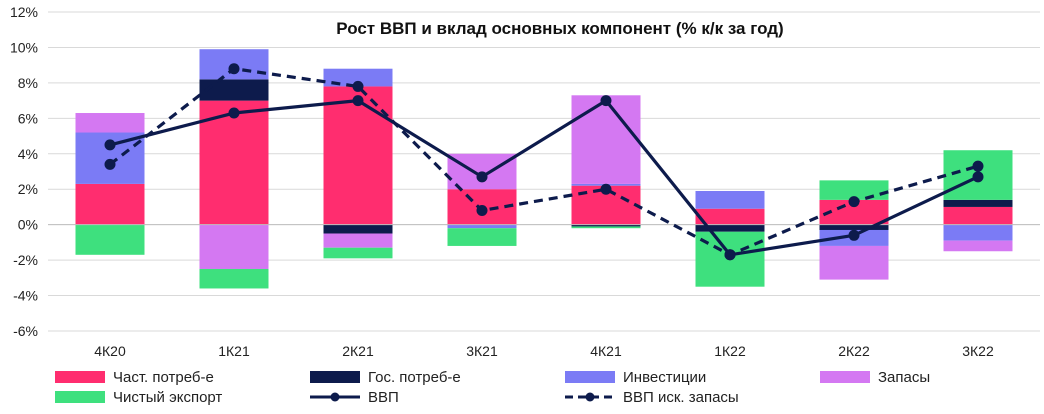  What do you see at coordinates (110, 351) in the screenshot?
I see `x-tick-label: 4К20` at bounding box center [110, 351].